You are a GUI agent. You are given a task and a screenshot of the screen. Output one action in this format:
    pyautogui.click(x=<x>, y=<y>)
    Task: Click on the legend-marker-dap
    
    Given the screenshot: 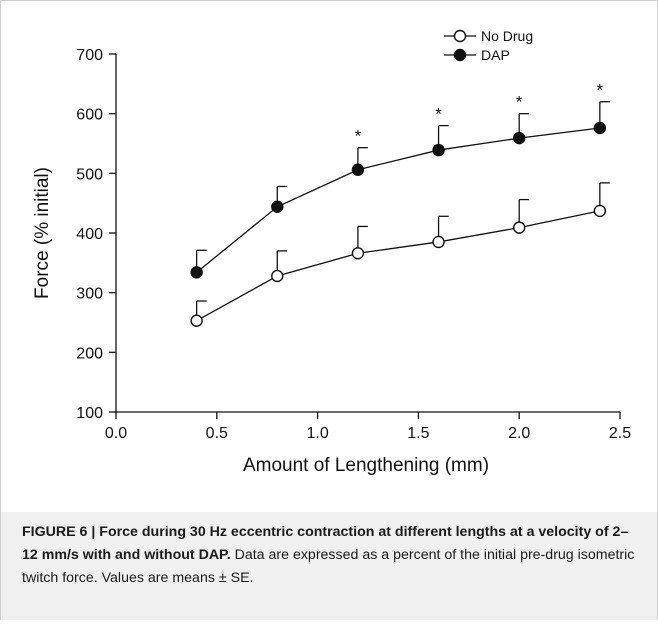 What is the action you would take?
    pyautogui.click(x=460, y=55)
    